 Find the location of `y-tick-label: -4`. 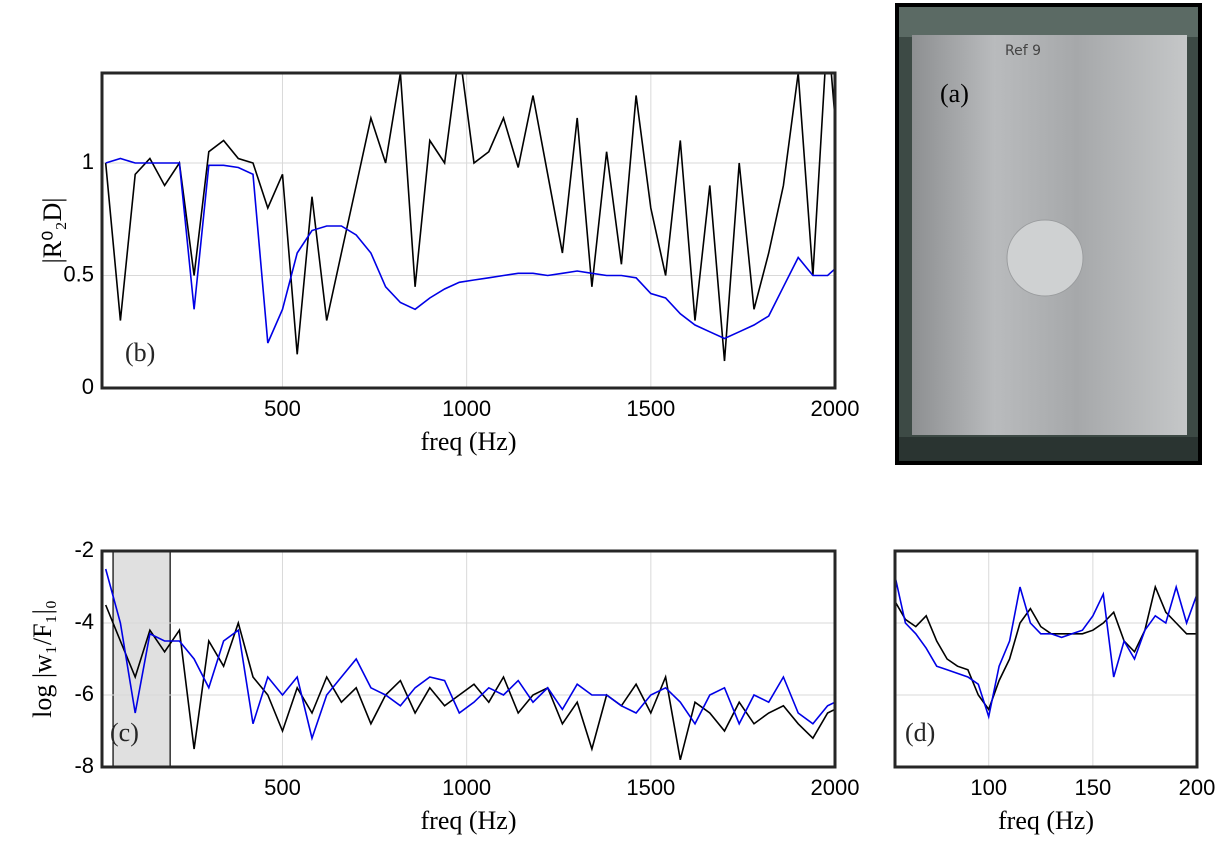

y-tick-label: -4 is located at coordinates (84, 621).